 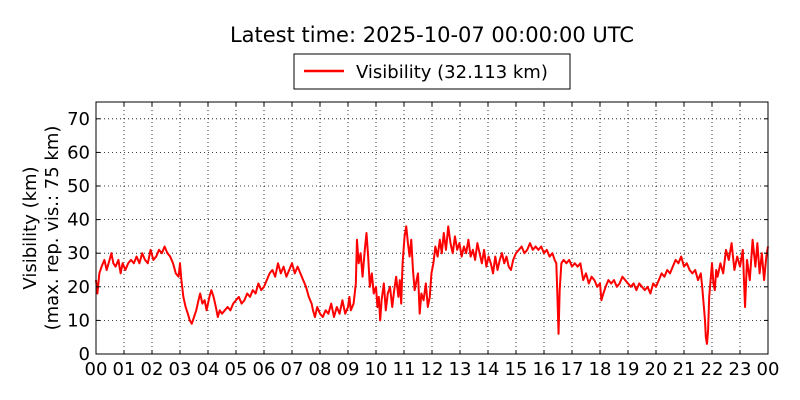 What do you see at coordinates (740, 369) in the screenshot?
I see `x-tick-label: 23` at bounding box center [740, 369].